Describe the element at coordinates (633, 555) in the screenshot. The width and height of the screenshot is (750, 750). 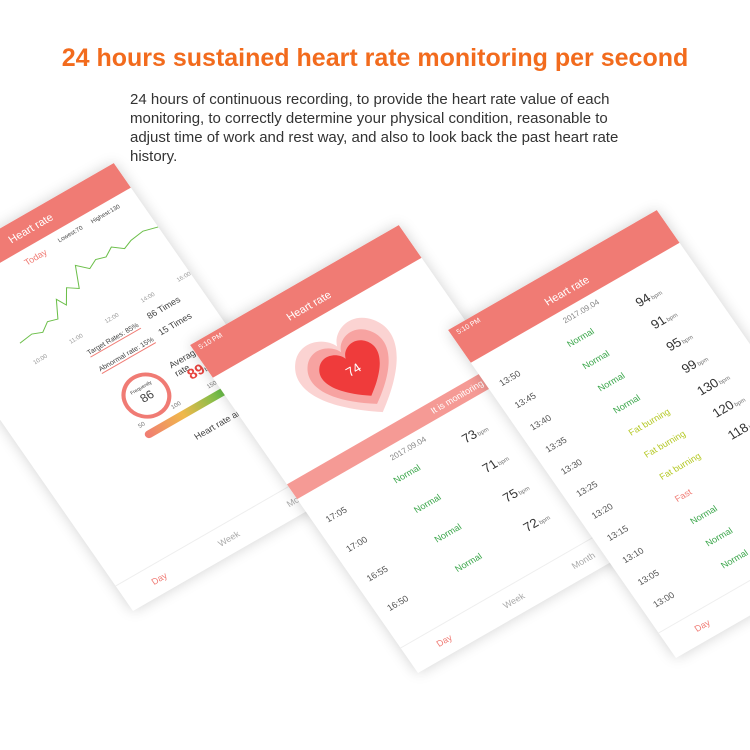
I see `time: 13:10` at that location.